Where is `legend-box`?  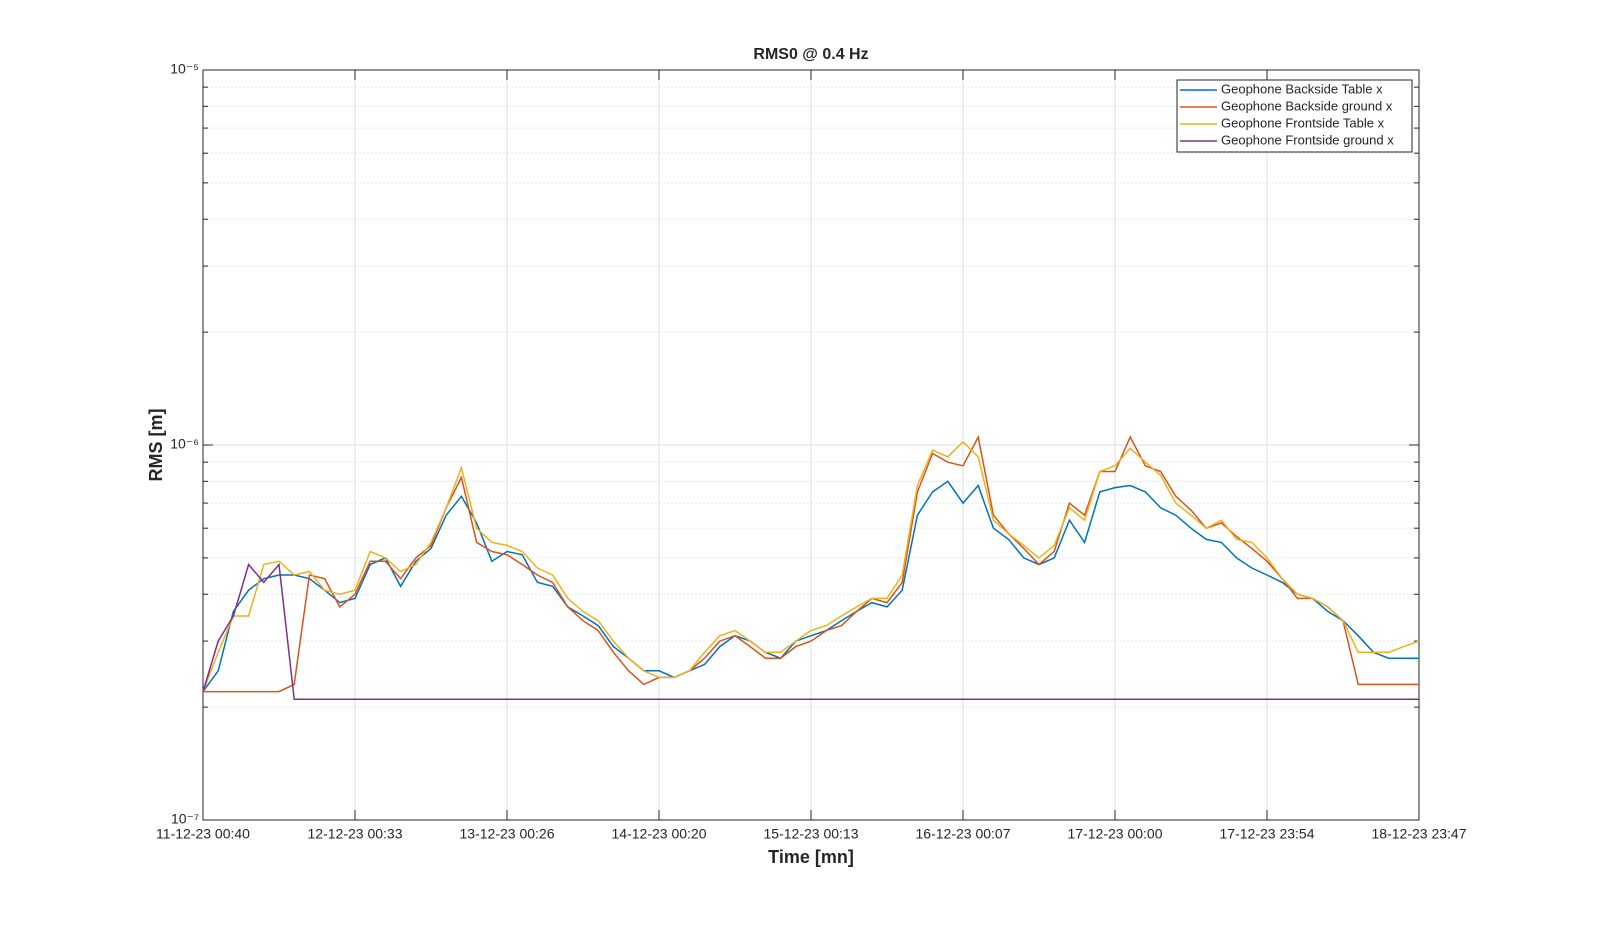
legend-box is located at coordinates (1294, 116).